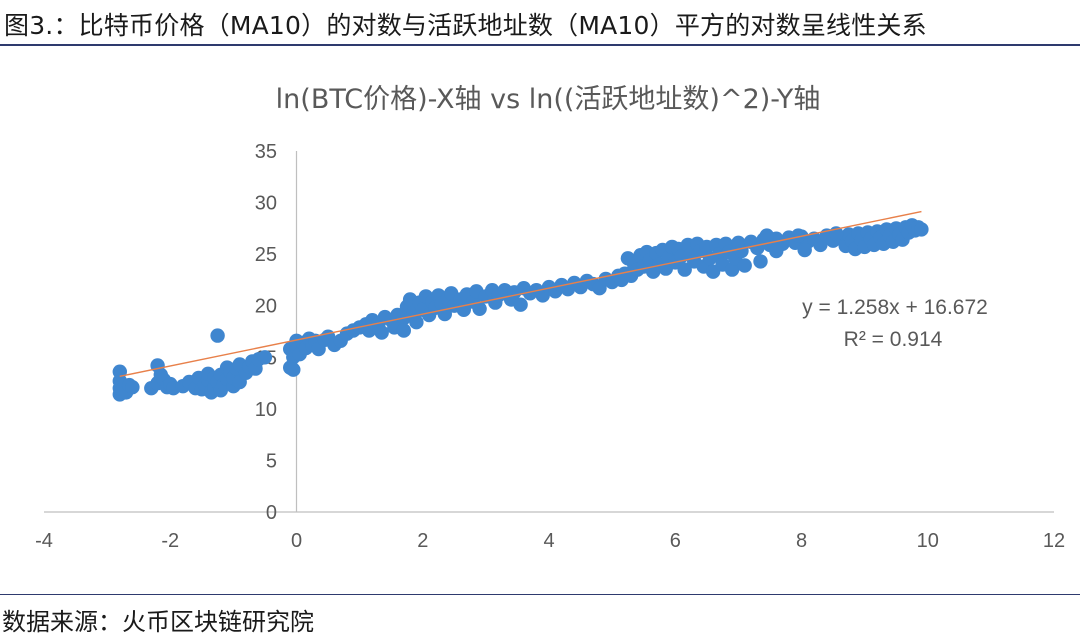 The height and width of the screenshot is (637, 1080). What do you see at coordinates (266, 255) in the screenshot?
I see `y-tick-label: 25` at bounding box center [266, 255].